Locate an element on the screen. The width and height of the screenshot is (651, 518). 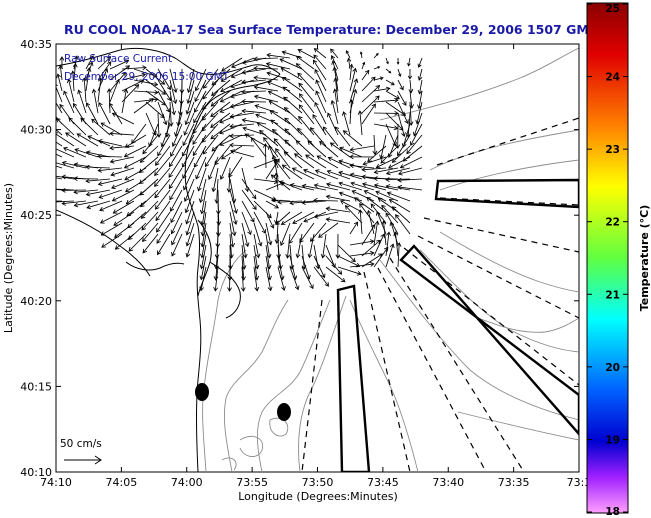
x-tick-label: 73:50 is located at coordinates (318, 482).